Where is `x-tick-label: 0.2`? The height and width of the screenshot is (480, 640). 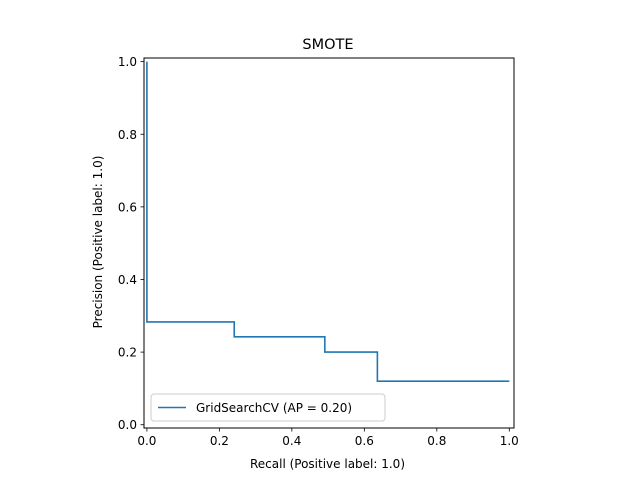 x-tick-label: 0.2 is located at coordinates (219, 441).